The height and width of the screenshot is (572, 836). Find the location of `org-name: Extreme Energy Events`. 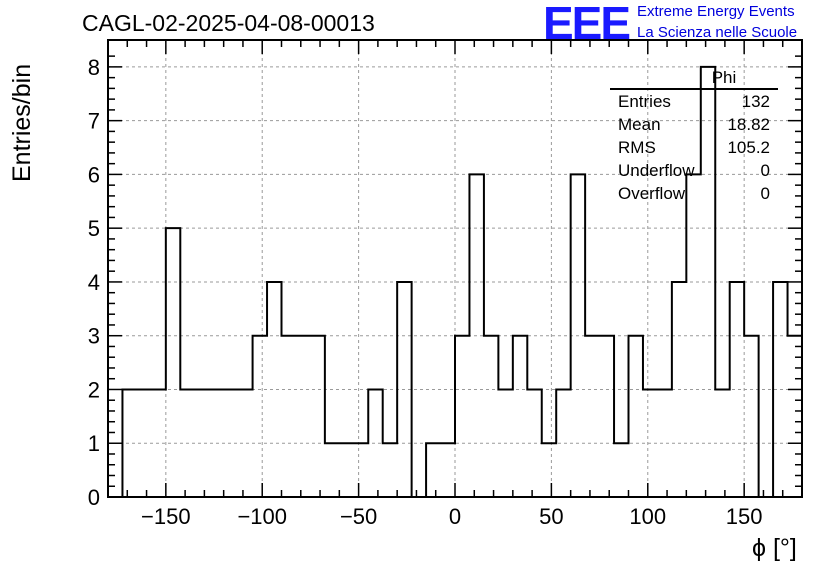

org-name: Extreme Energy Events is located at coordinates (716, 11).